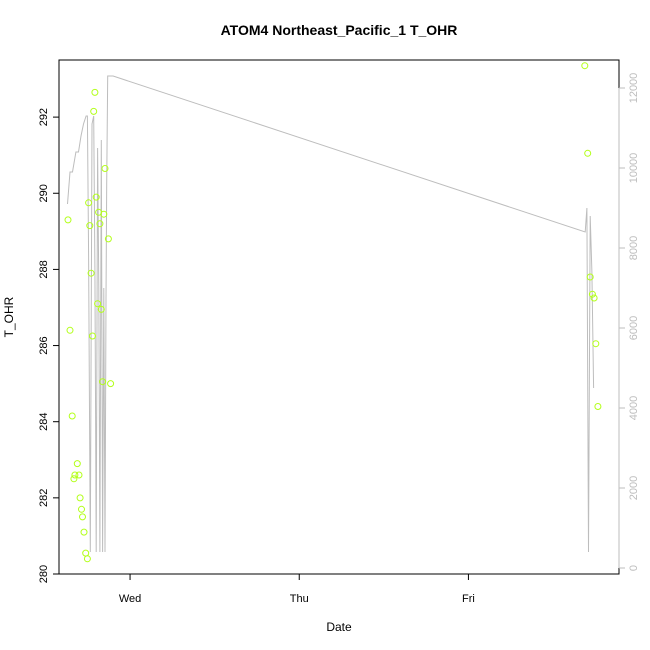 The image size is (650, 650). Describe the element at coordinates (9, 316) in the screenshot. I see `y-axis-label: T_OHR` at that location.